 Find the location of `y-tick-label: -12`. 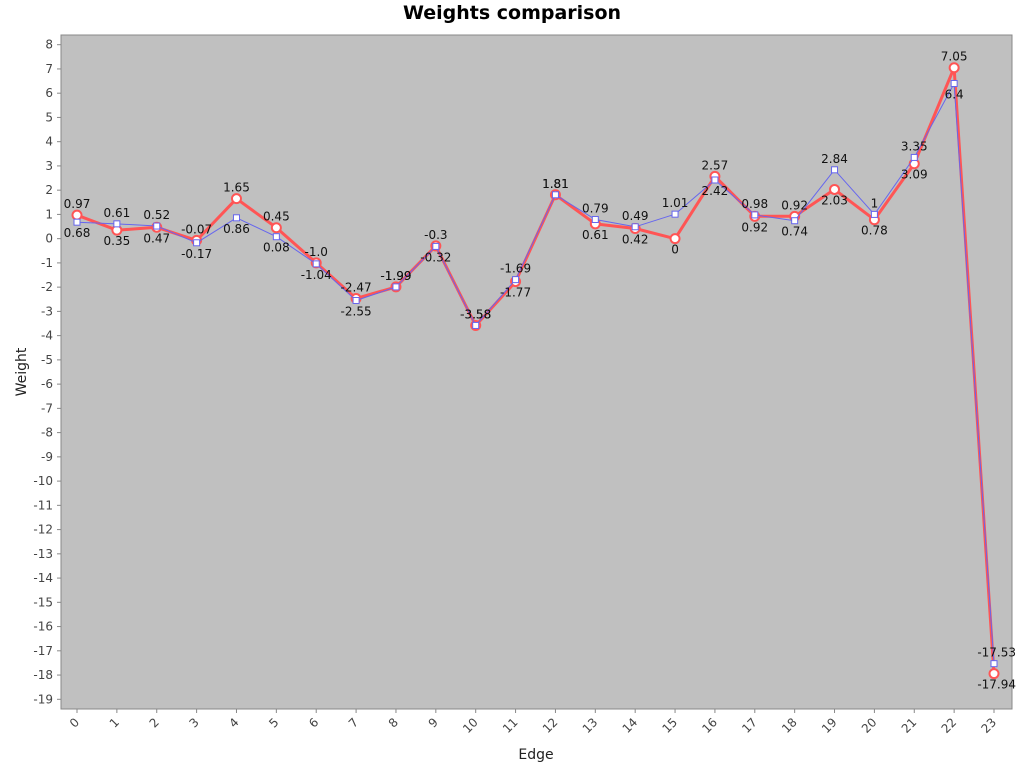

y-tick-label: -12 is located at coordinates (43, 530).